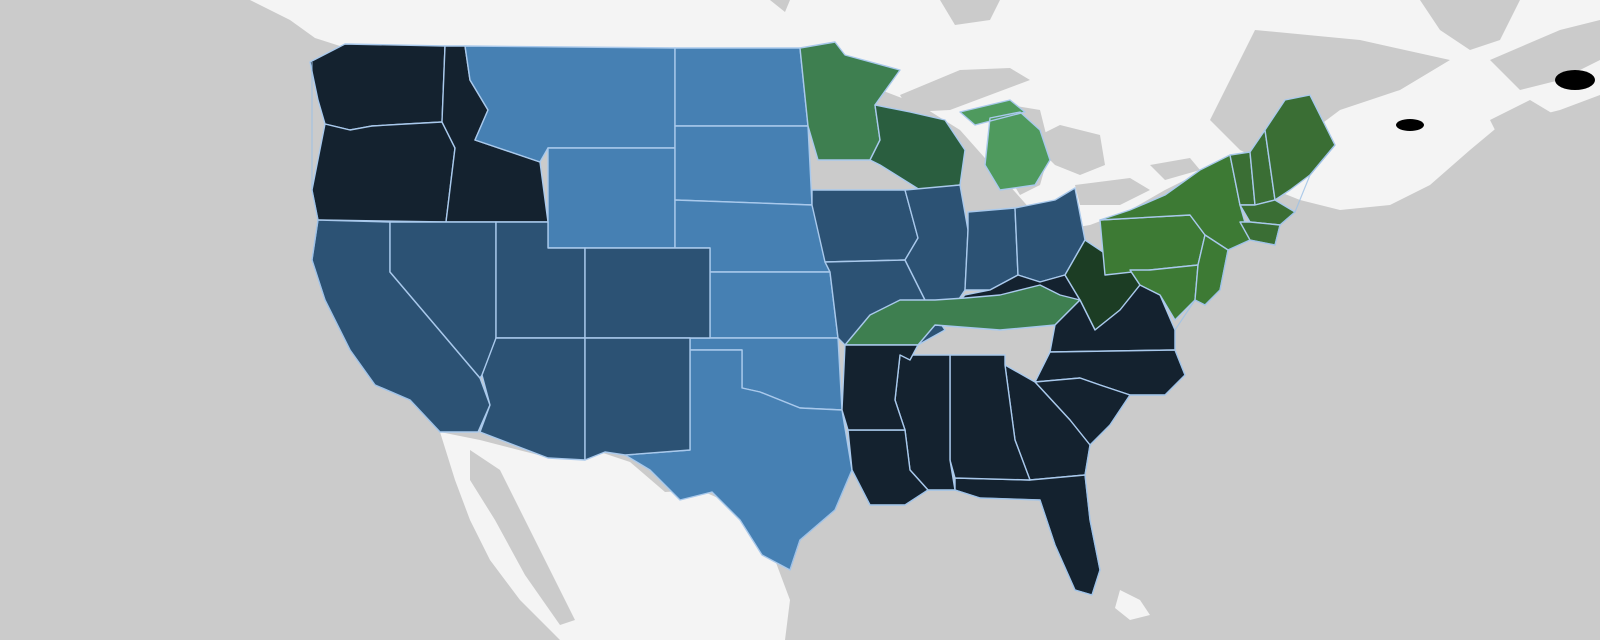 The height and width of the screenshot is (640, 1600). What do you see at coordinates (377, 87) in the screenshot?
I see `state-wa` at bounding box center [377, 87].